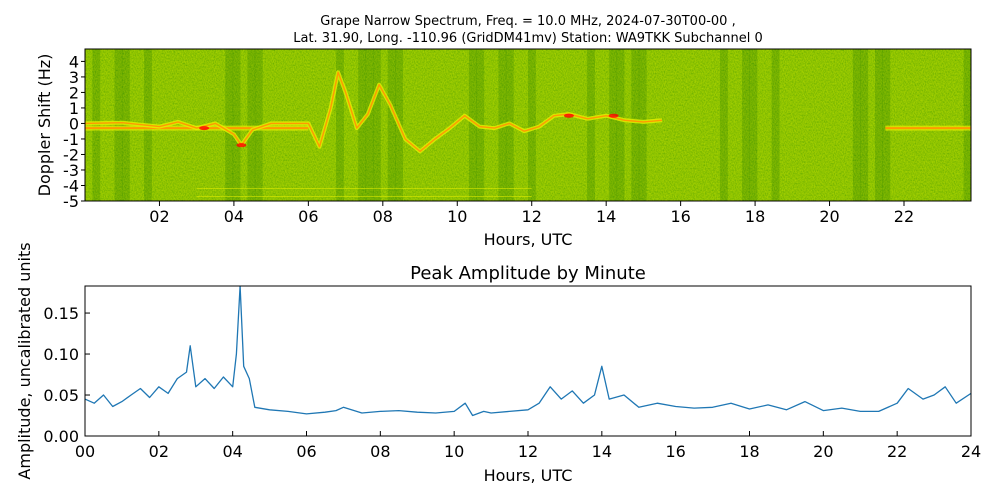  I want to click on spectrogram-x-tick-label: 16, so click(680, 216).